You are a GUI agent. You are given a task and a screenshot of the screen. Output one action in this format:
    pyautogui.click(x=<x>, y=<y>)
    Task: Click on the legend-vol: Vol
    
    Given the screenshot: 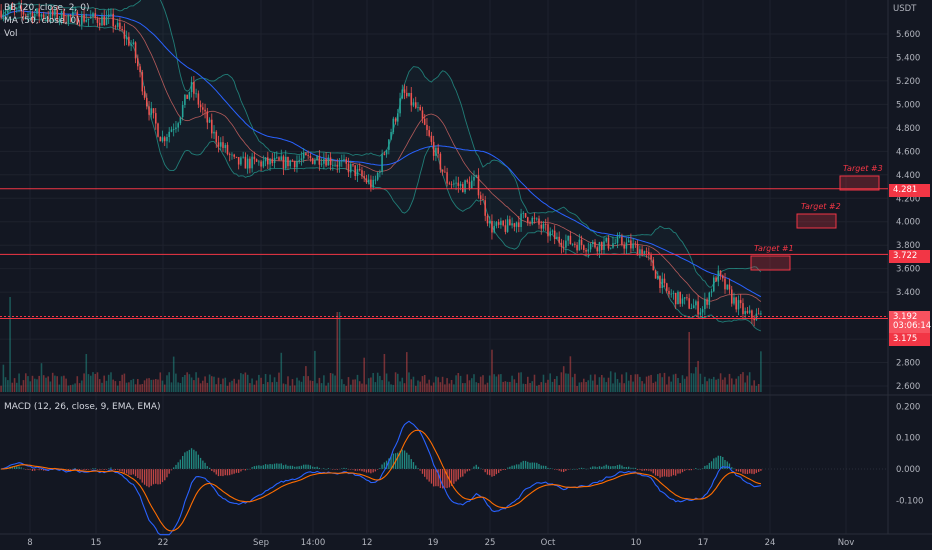 What is the action you would take?
    pyautogui.click(x=11, y=34)
    